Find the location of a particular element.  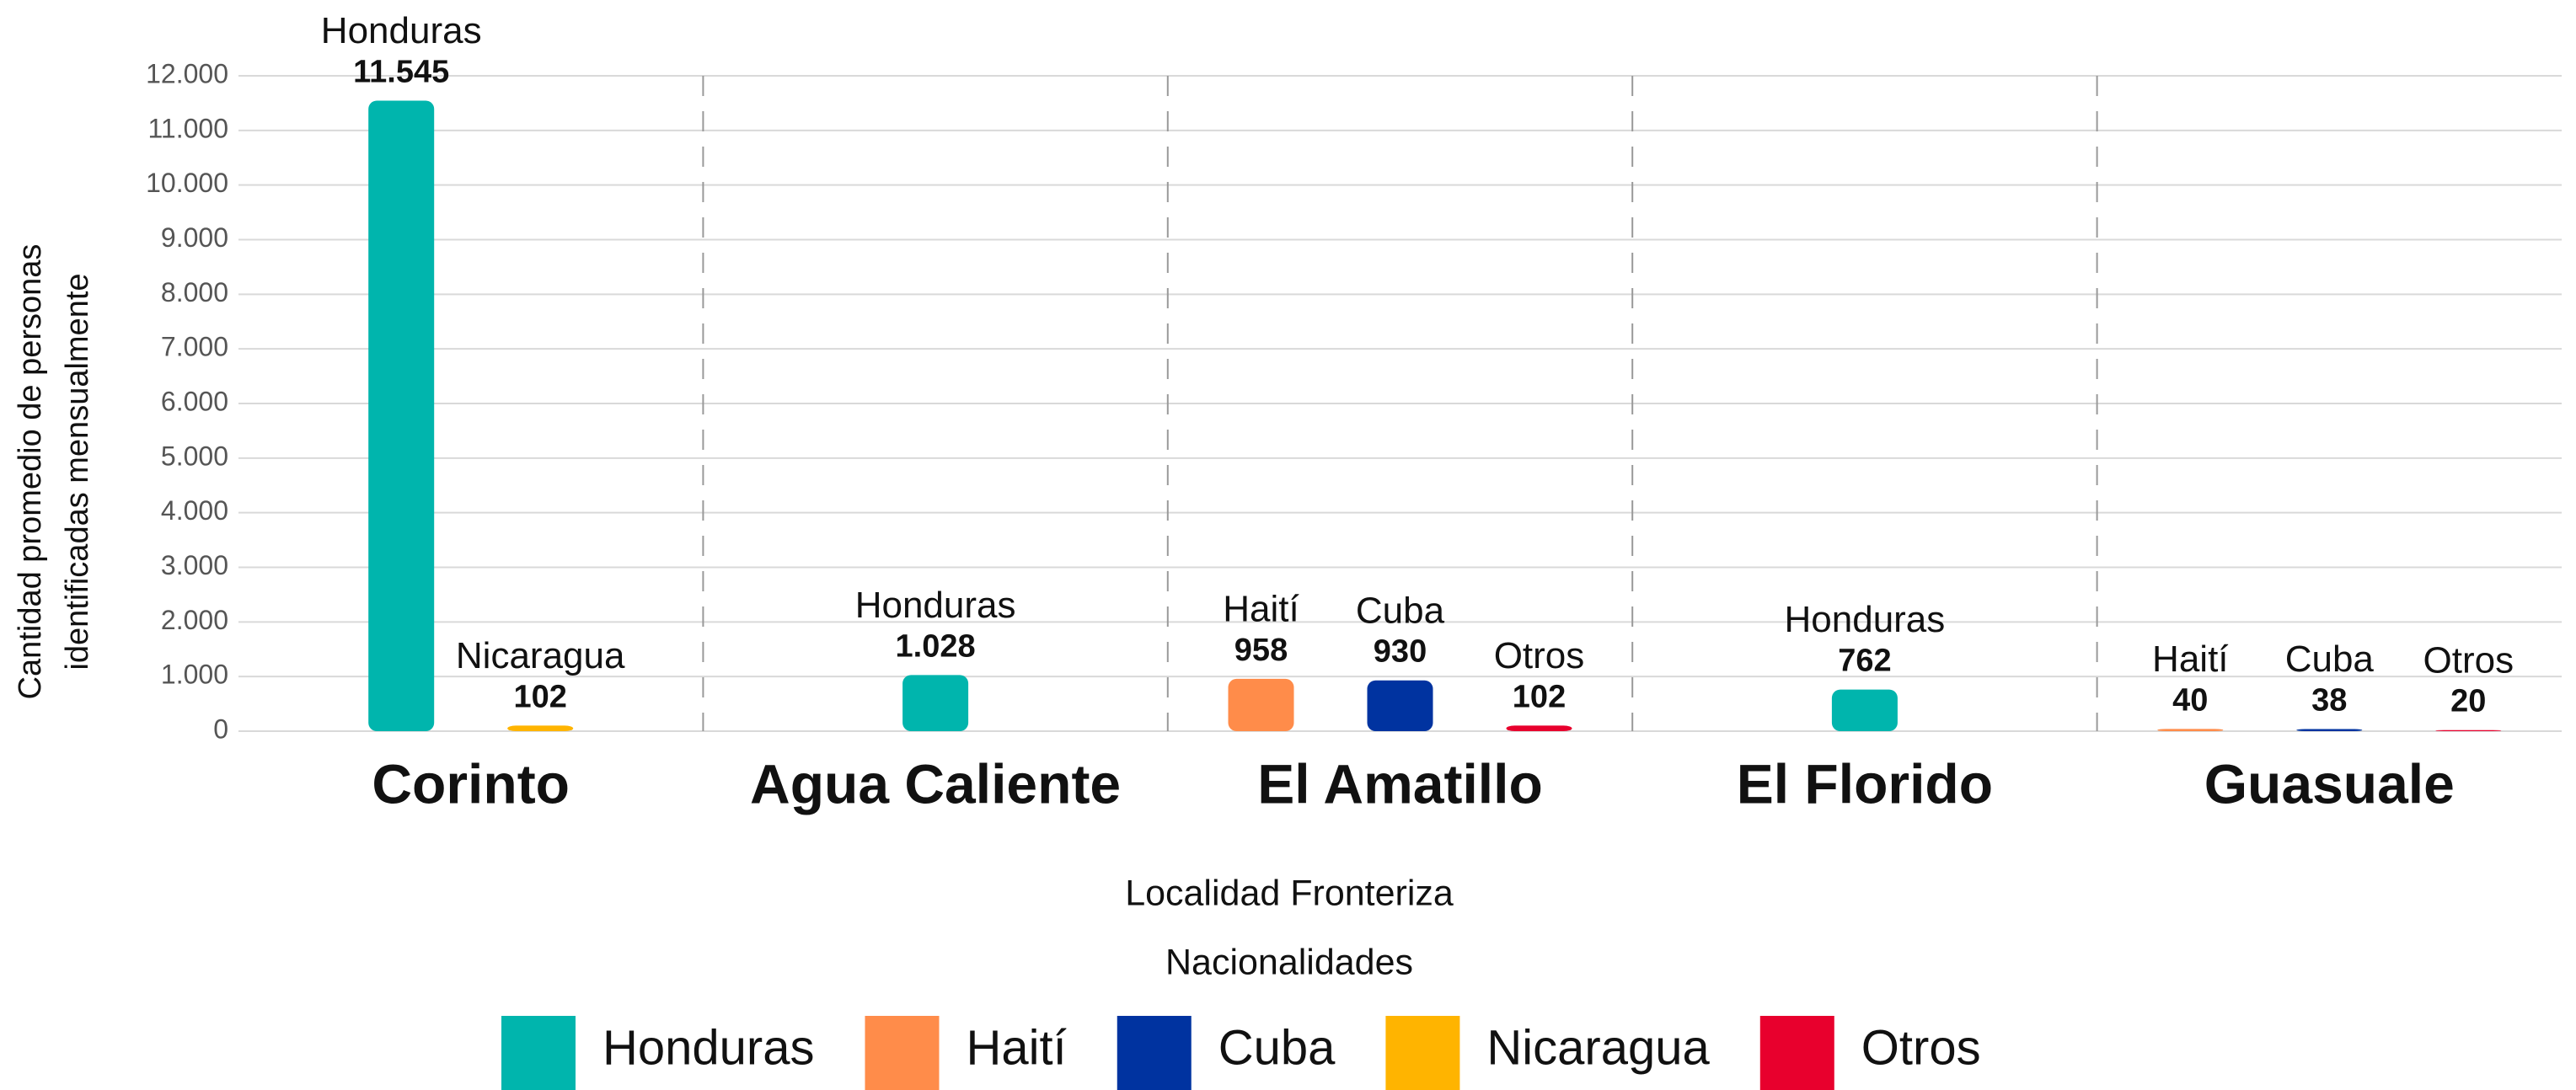

data-label: 38 is located at coordinates (2329, 701).